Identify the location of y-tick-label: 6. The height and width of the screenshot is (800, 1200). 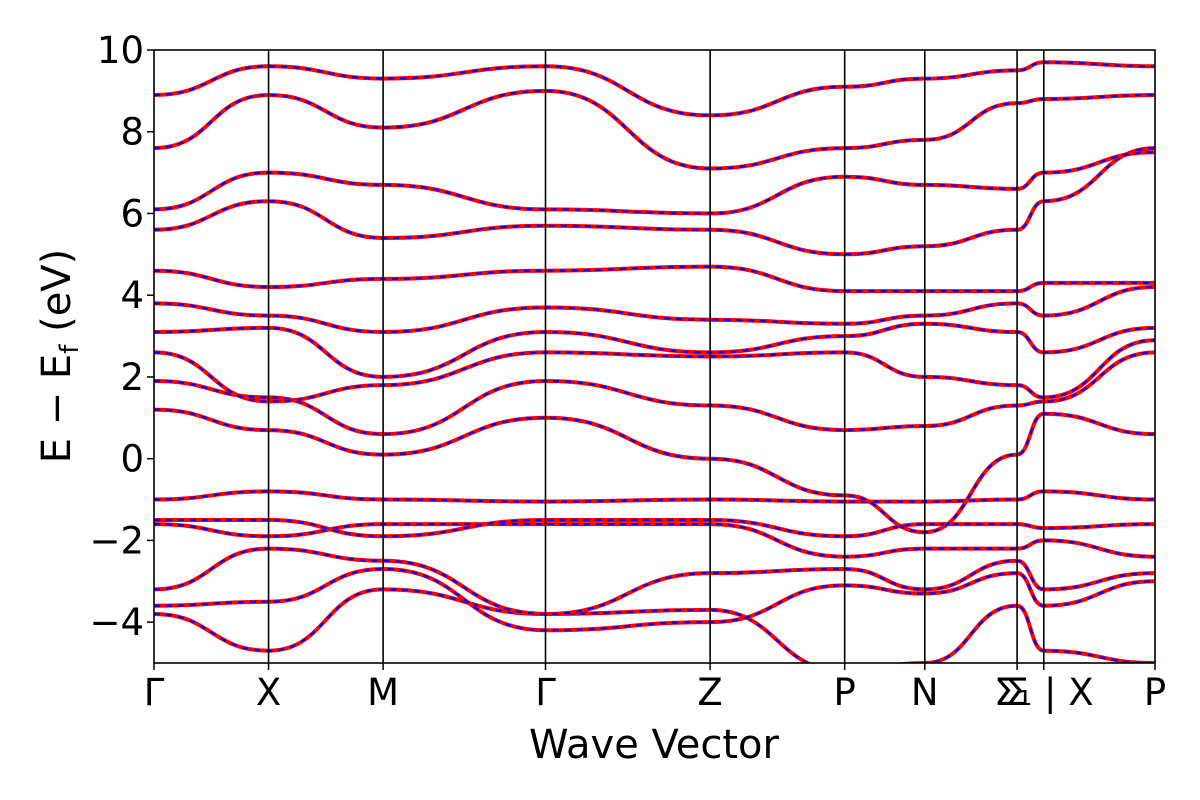
(132, 213).